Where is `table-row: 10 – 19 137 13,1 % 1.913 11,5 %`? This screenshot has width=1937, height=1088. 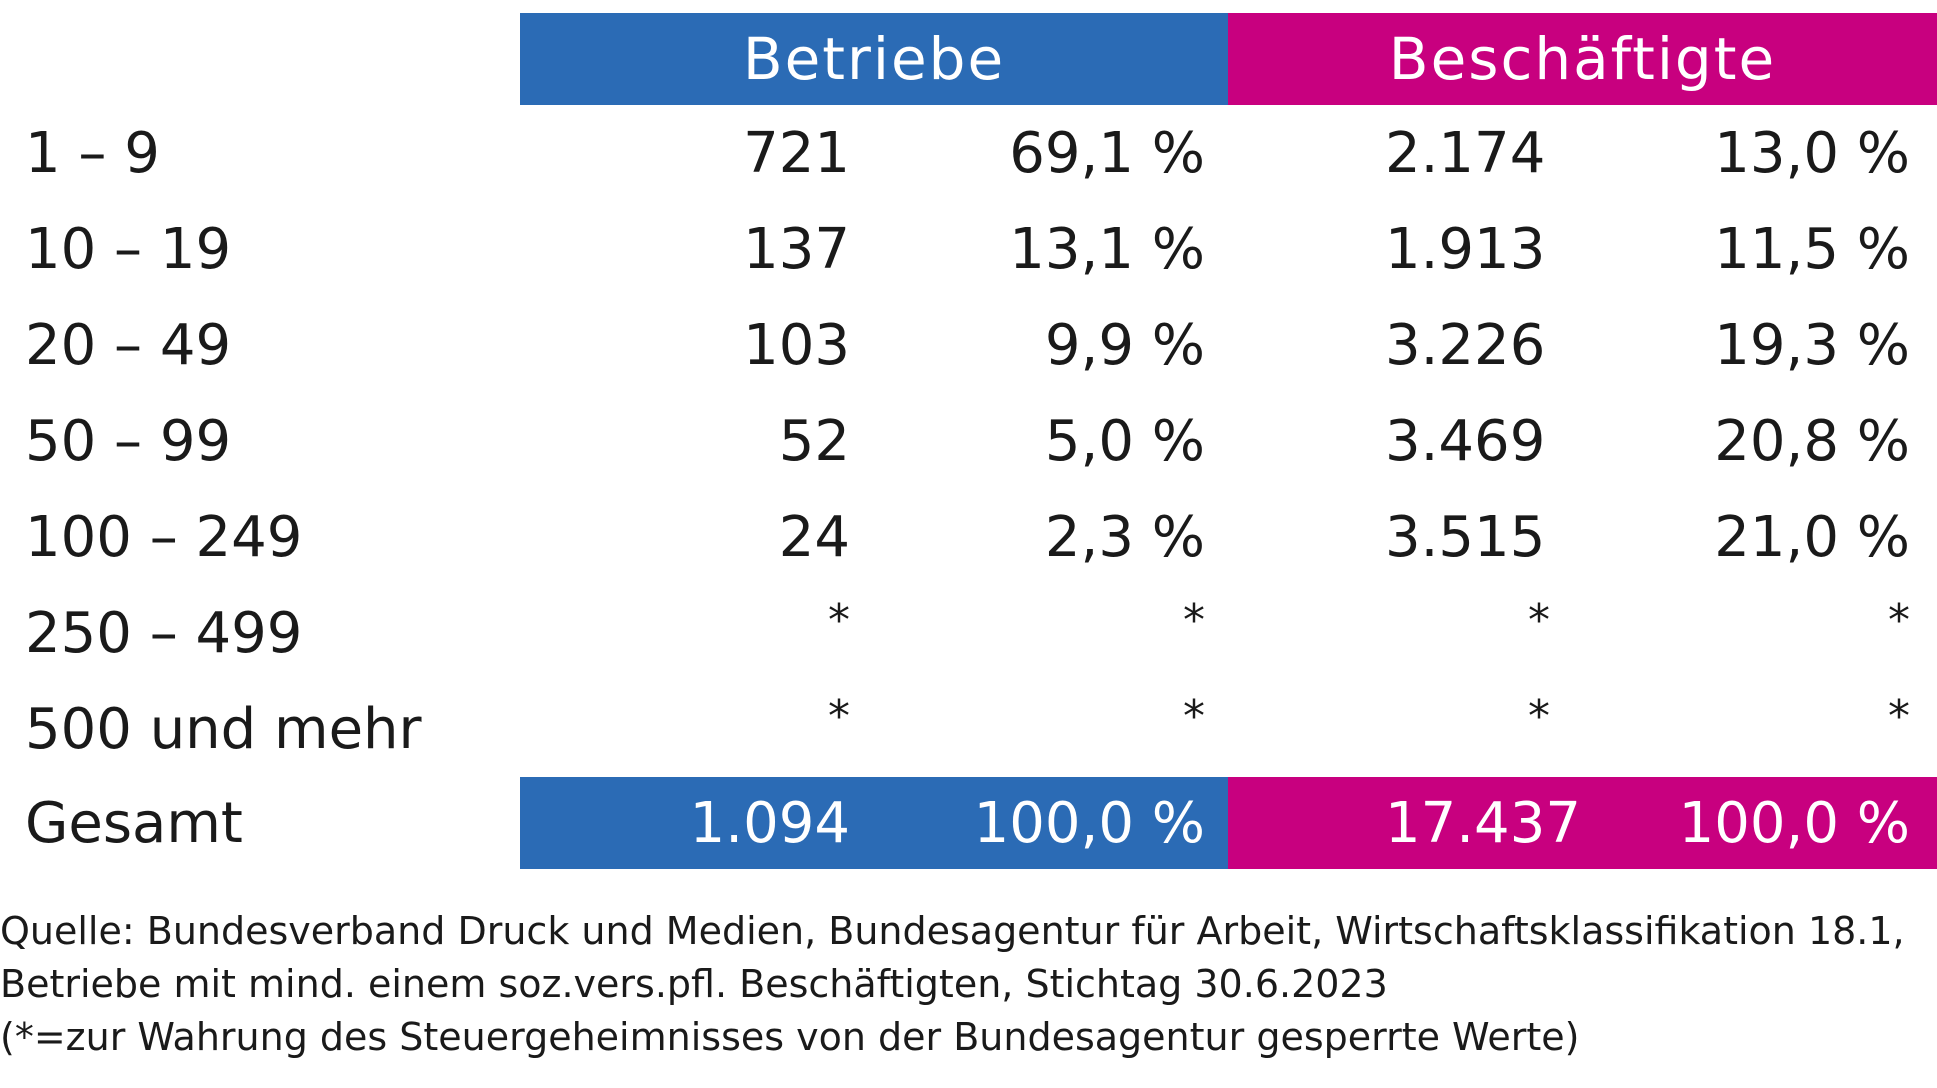
table-row: 10 – 19 137 13,1 % 1.913 11,5 % is located at coordinates (968, 249).